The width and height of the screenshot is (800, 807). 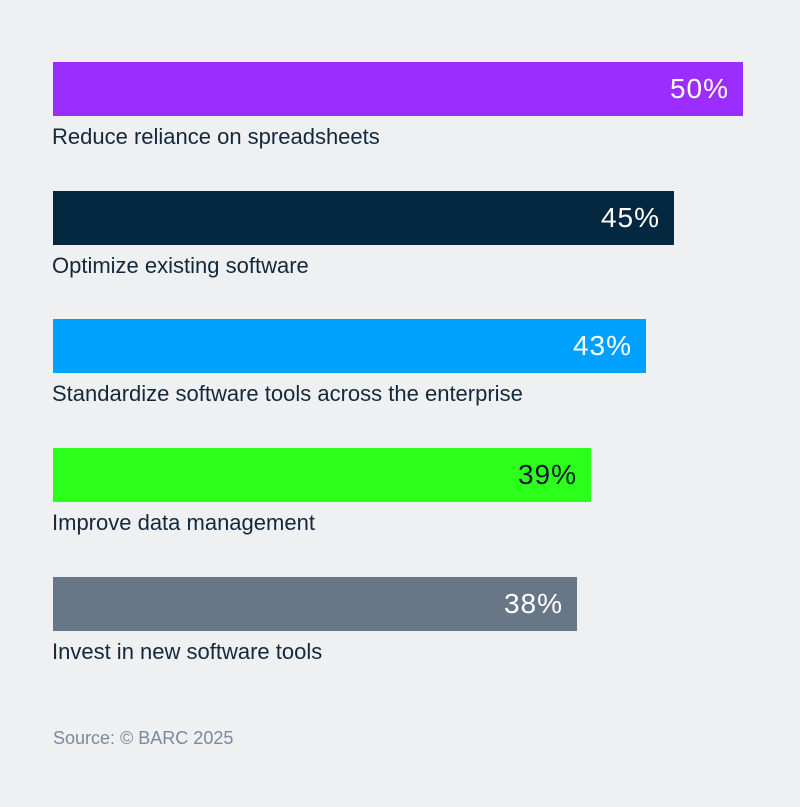 I want to click on bar-value-label: 43%, so click(x=602, y=345).